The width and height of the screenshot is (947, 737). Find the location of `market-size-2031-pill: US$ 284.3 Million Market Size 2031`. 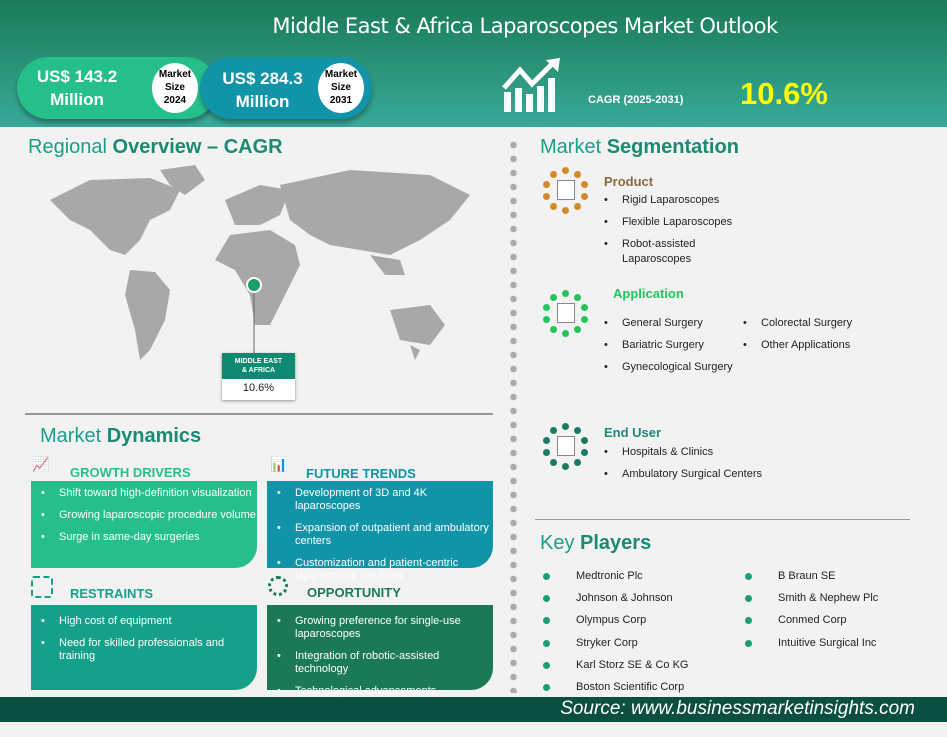

market-size-2031-pill: US$ 284.3 Million Market Size 2031 is located at coordinates (286, 88).